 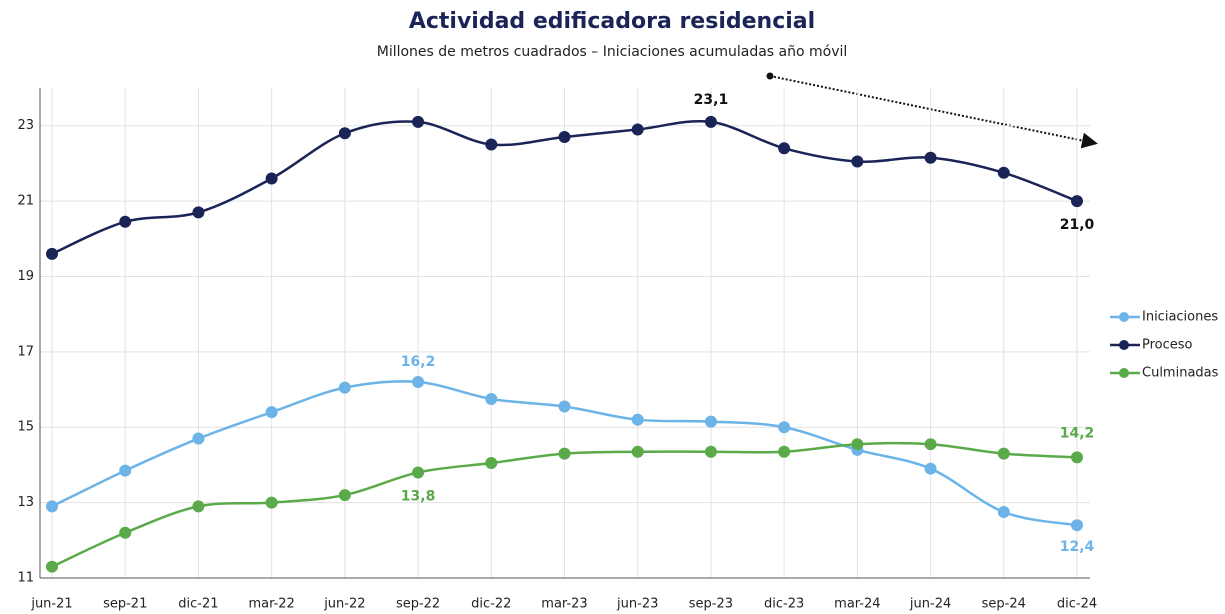 I want to click on data-label: 23,1, so click(x=711, y=100).